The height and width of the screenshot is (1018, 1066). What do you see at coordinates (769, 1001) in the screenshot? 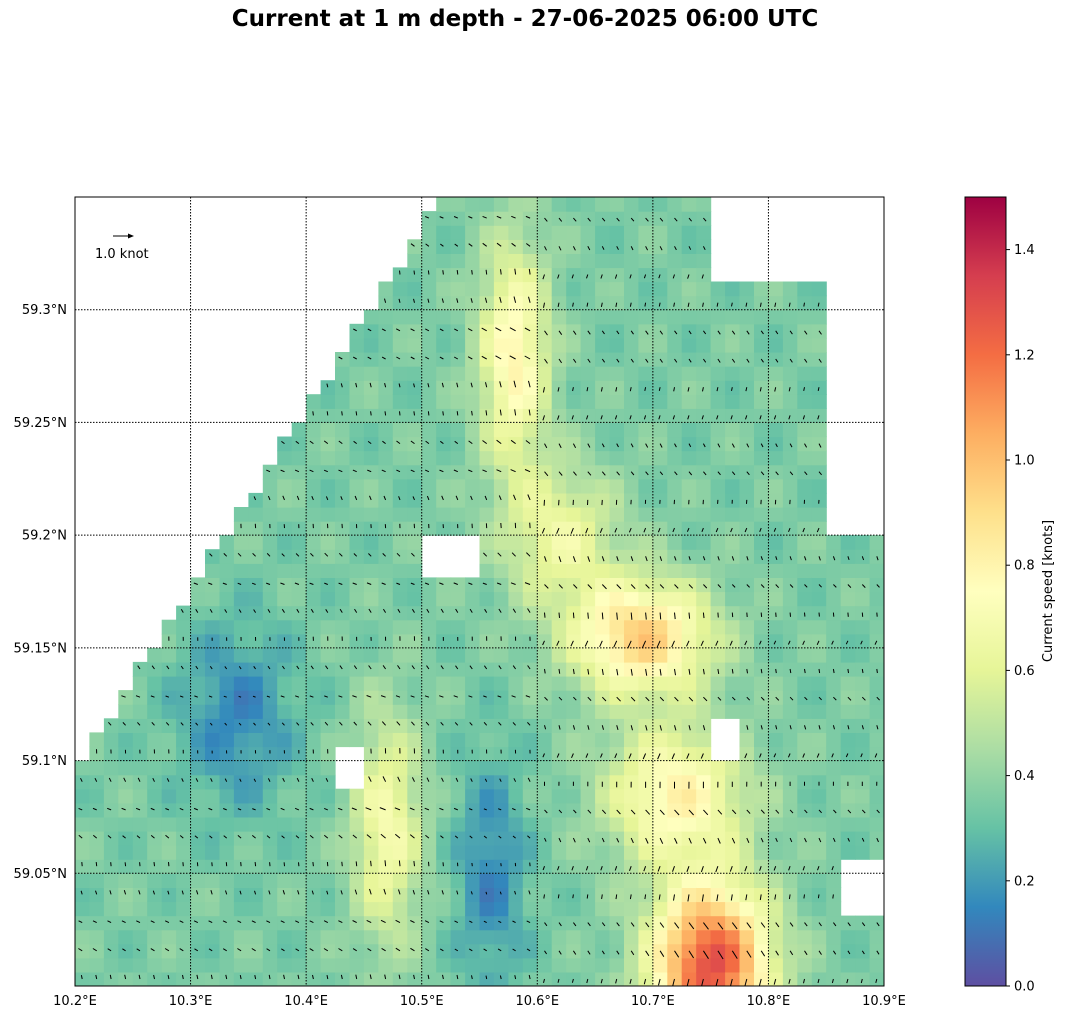
I see `longitude-tick-label: 10.8°E` at bounding box center [769, 1001].